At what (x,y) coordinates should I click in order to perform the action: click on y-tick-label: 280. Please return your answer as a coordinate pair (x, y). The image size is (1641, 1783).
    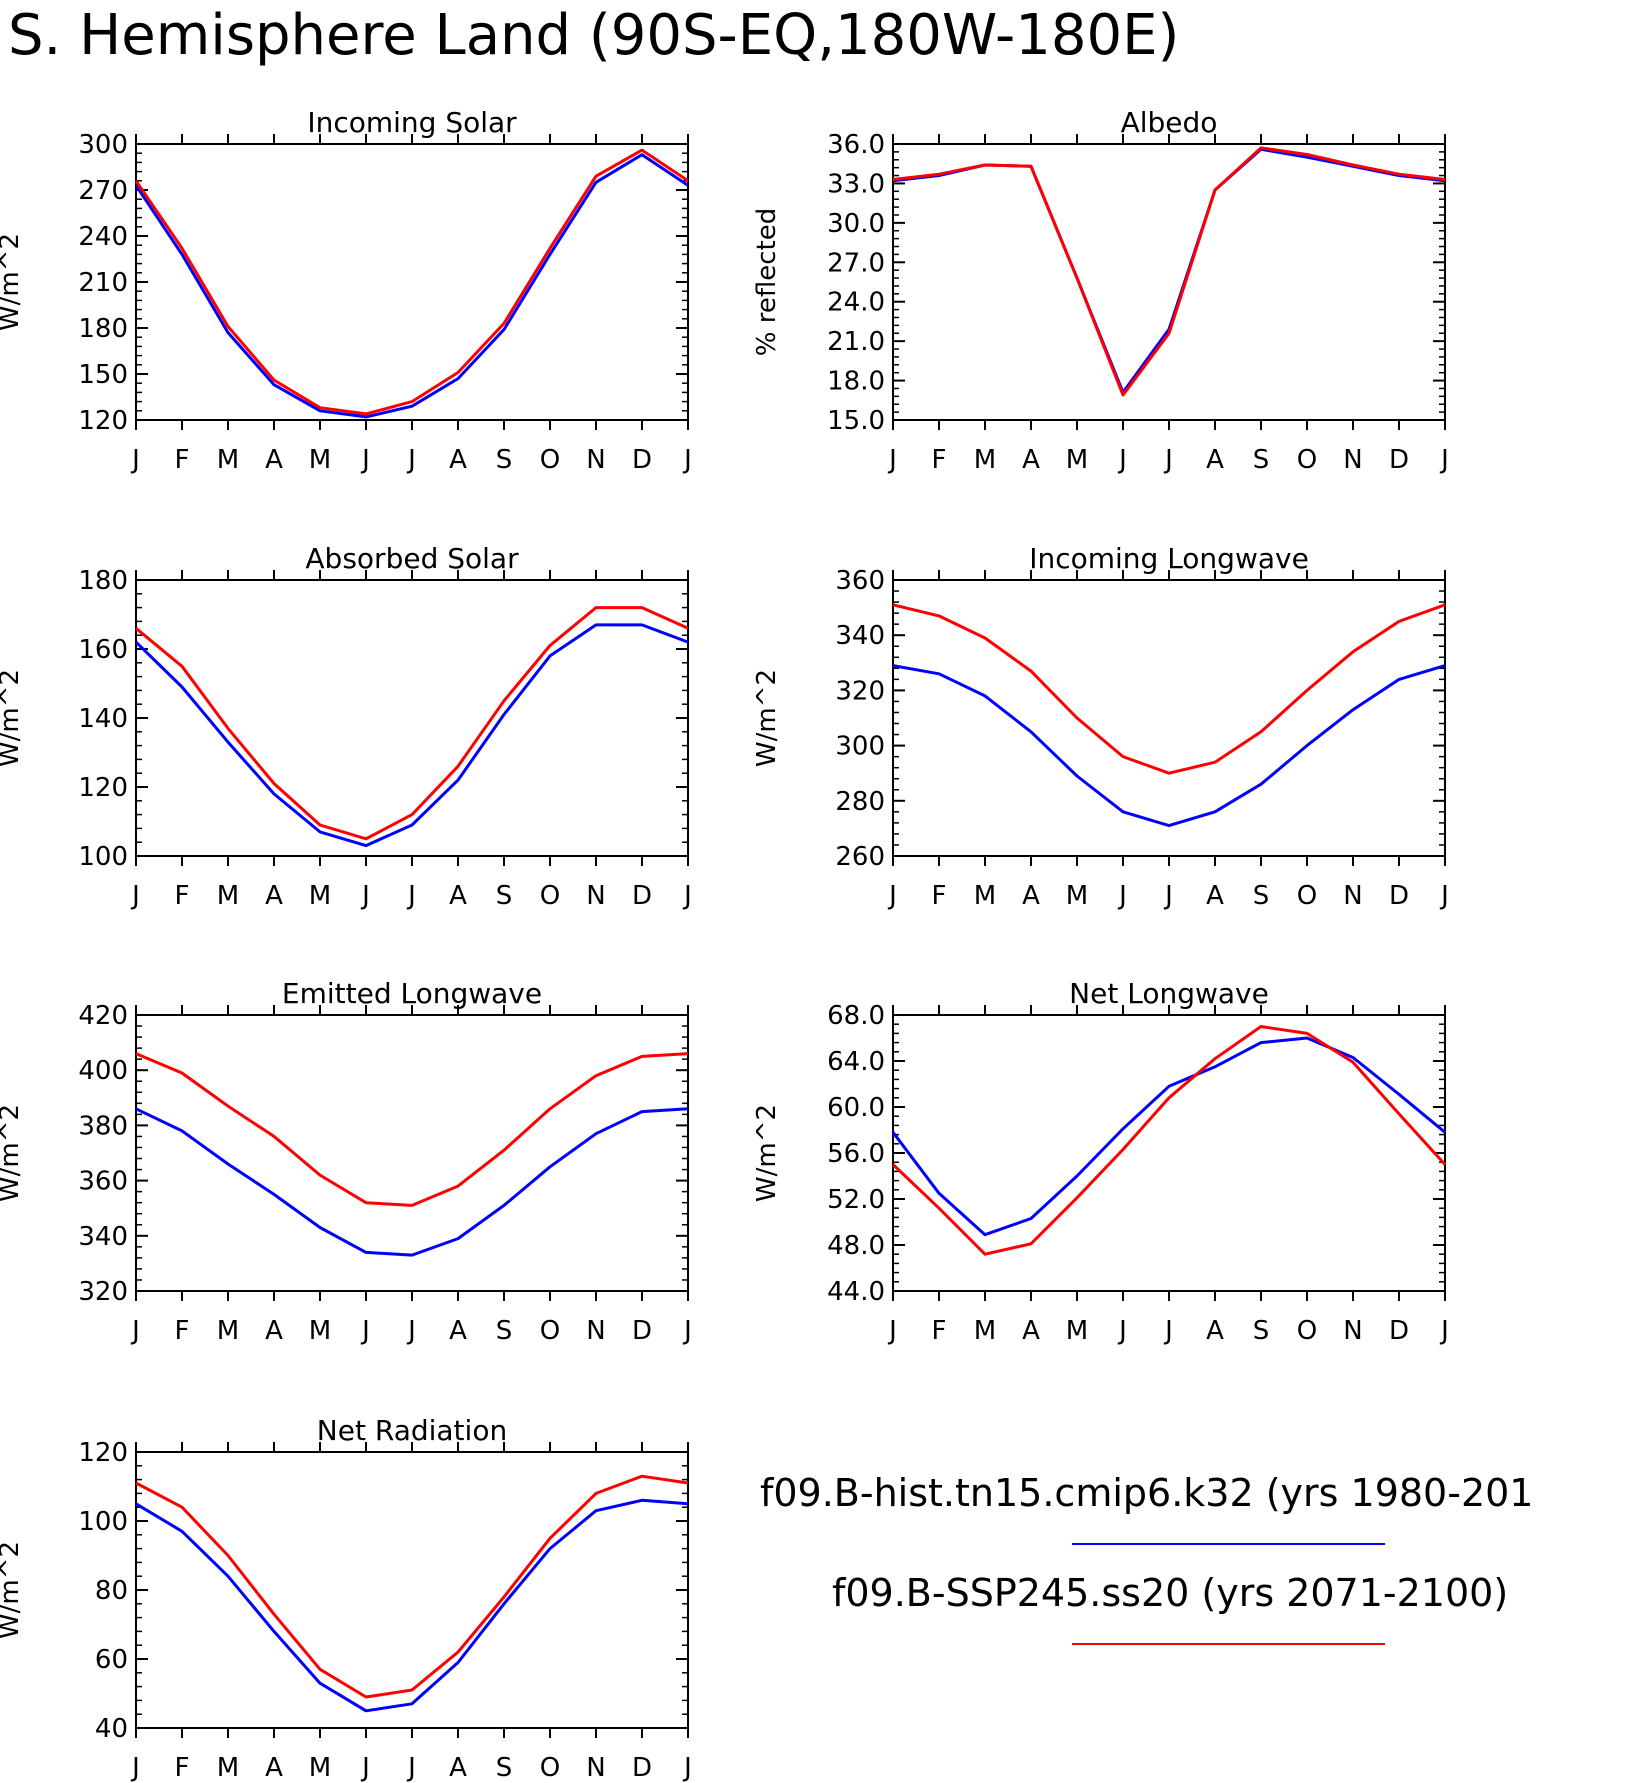
    Looking at the image, I should click on (860, 802).